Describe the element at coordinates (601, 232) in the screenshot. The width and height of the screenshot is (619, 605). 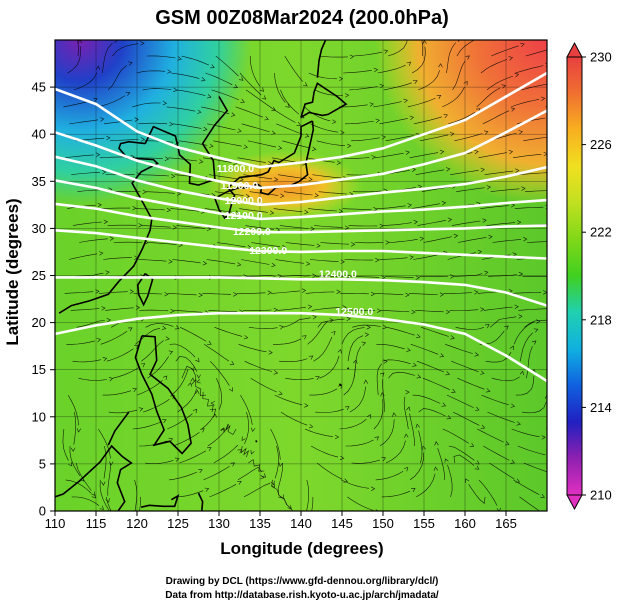
I see `colorbar-tick-label: 222` at that location.